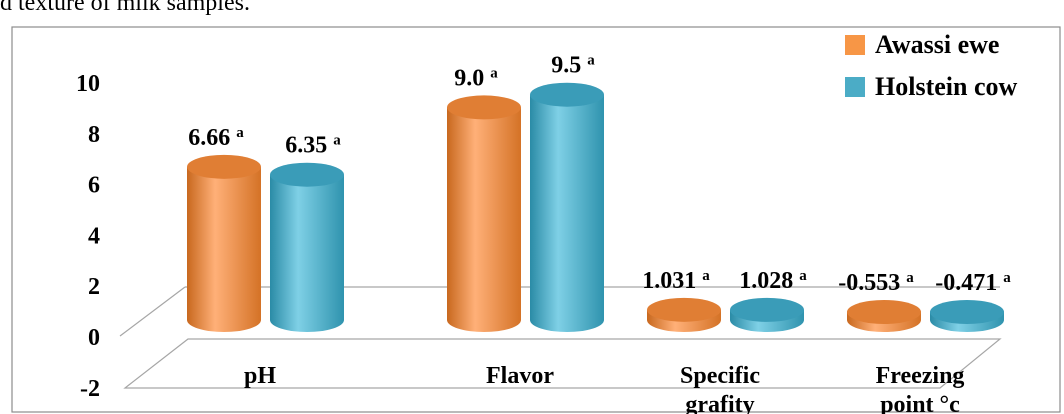 The height and width of the screenshot is (414, 1064). Describe the element at coordinates (573, 66) in the screenshot. I see `data-label: 9.5 a` at that location.